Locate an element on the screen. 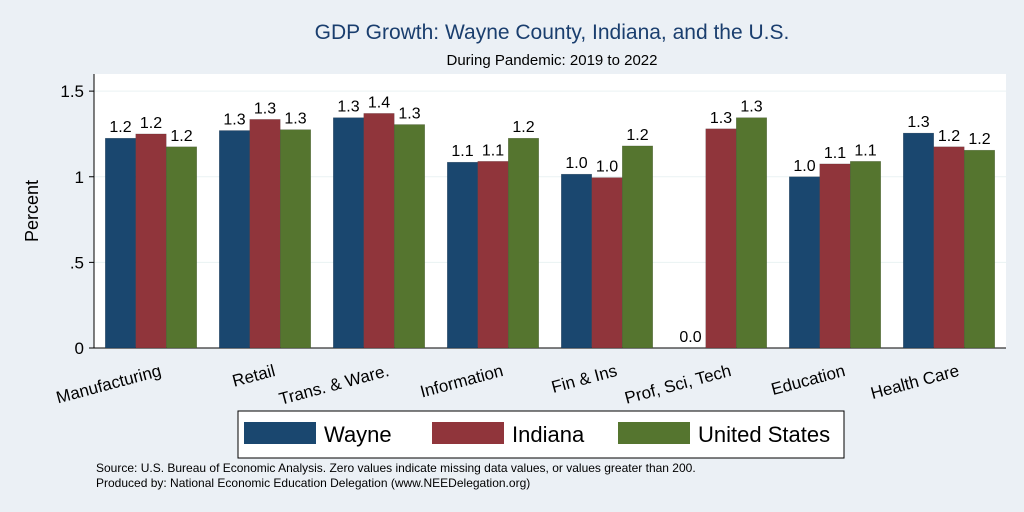 The height and width of the screenshot is (512, 1024). legend-box is located at coordinates (541, 434).